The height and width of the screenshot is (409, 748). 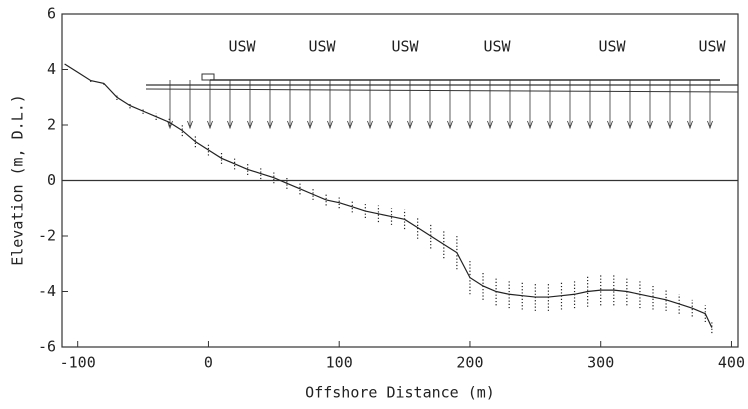 I want to click on y-tick-label: -6, so click(x=47, y=347).